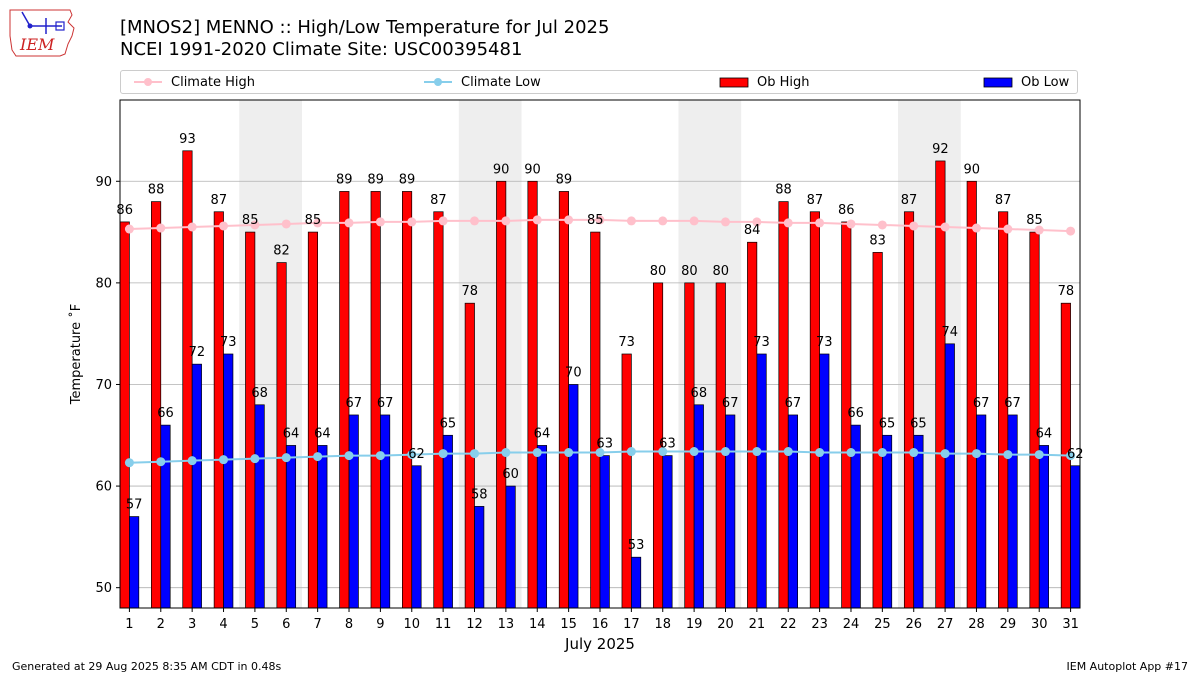  Describe the element at coordinates (595, 220) in the screenshot. I see `label-ob-high-16: 85` at that location.